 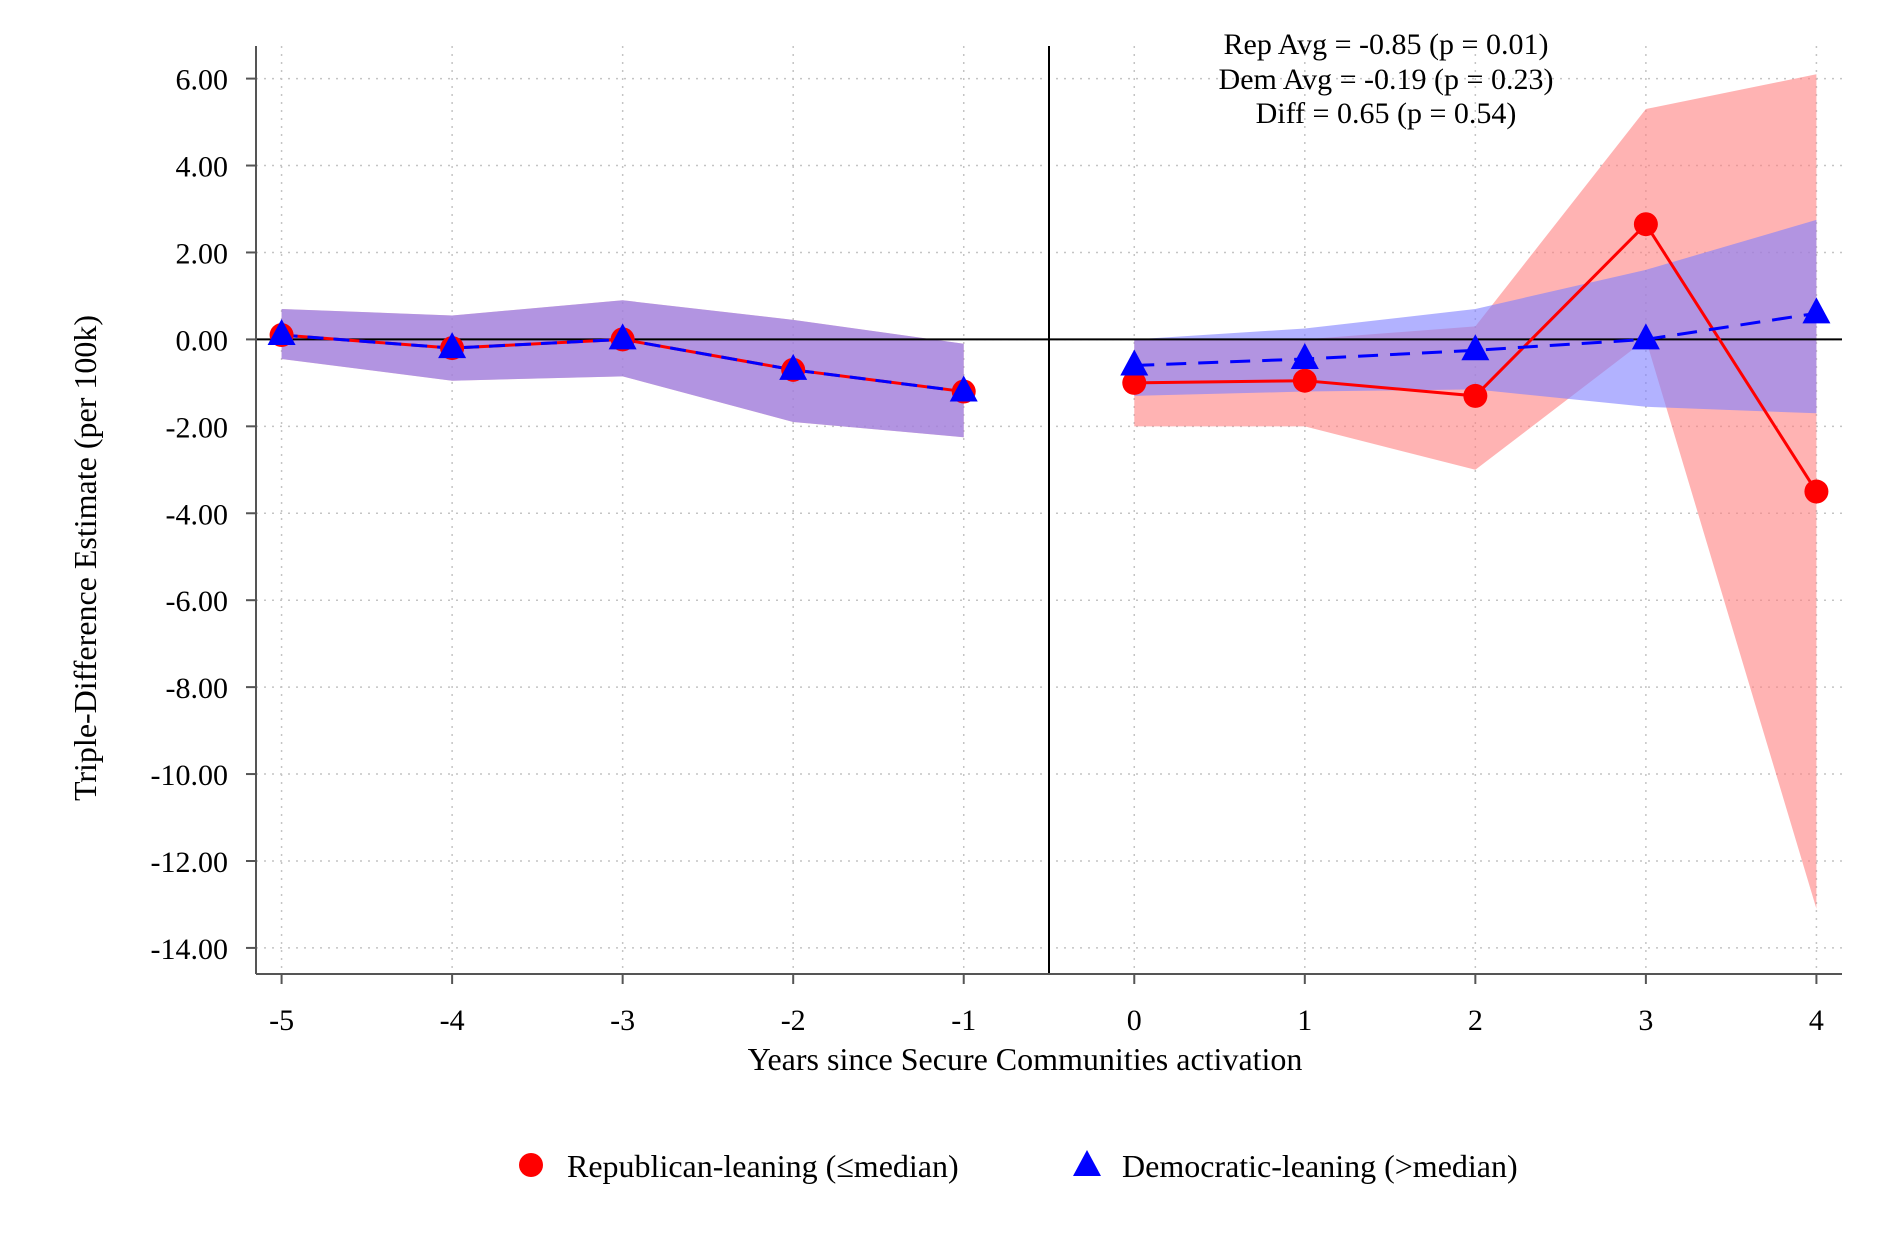 What do you see at coordinates (197, 601) in the screenshot?
I see `y-tick-label: -6.00` at bounding box center [197, 601].